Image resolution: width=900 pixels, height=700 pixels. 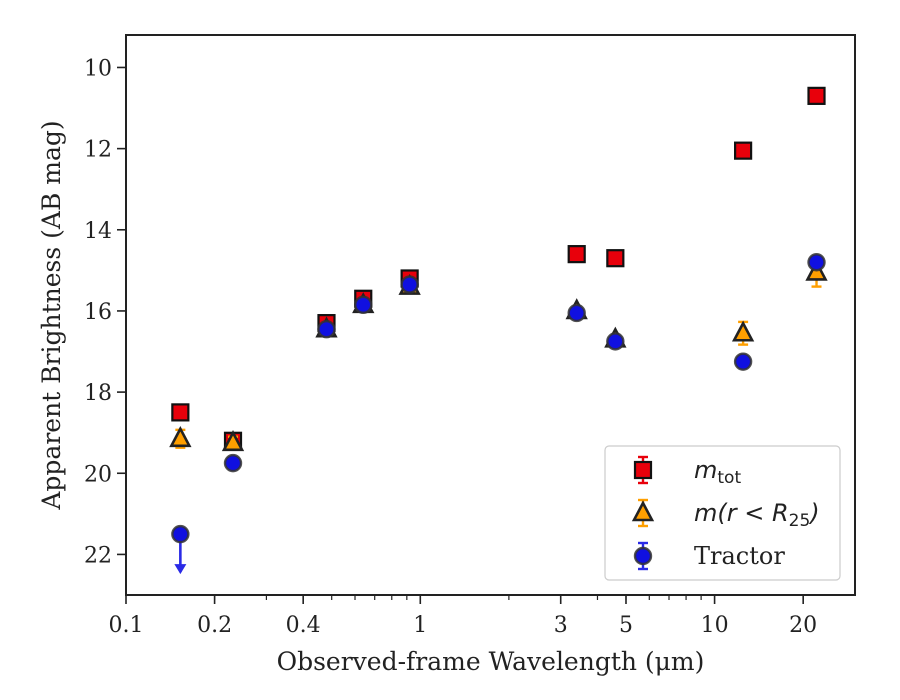 I want to click on x-axis-label: Observed-frame Wavelength (μm), so click(x=491, y=661).